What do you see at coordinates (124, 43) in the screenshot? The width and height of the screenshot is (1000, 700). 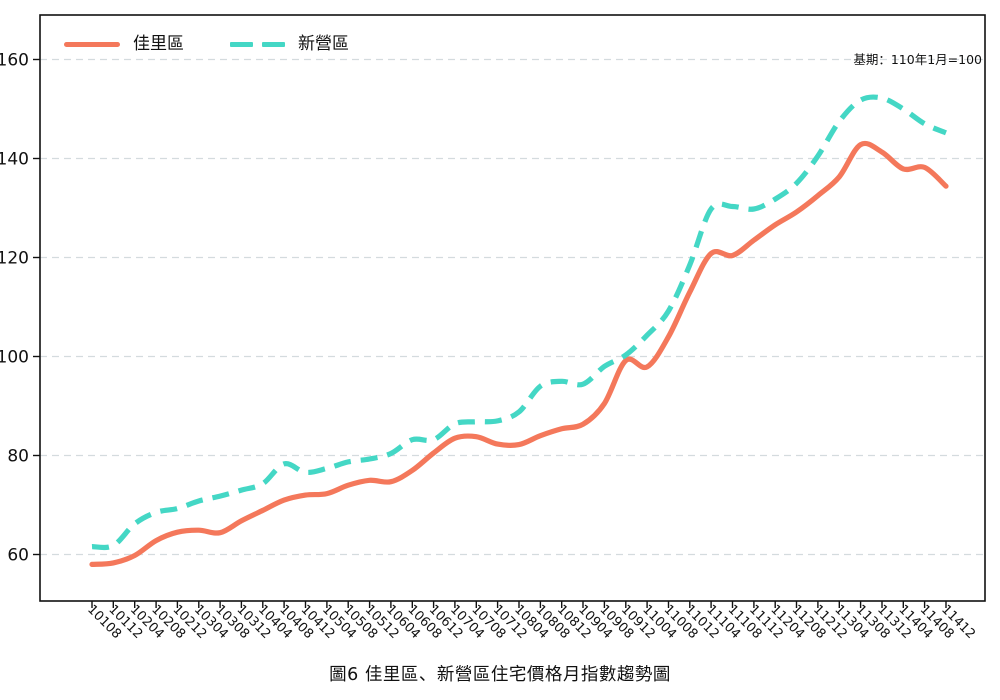 I see `legend-item-jiali: 佳里區` at bounding box center [124, 43].